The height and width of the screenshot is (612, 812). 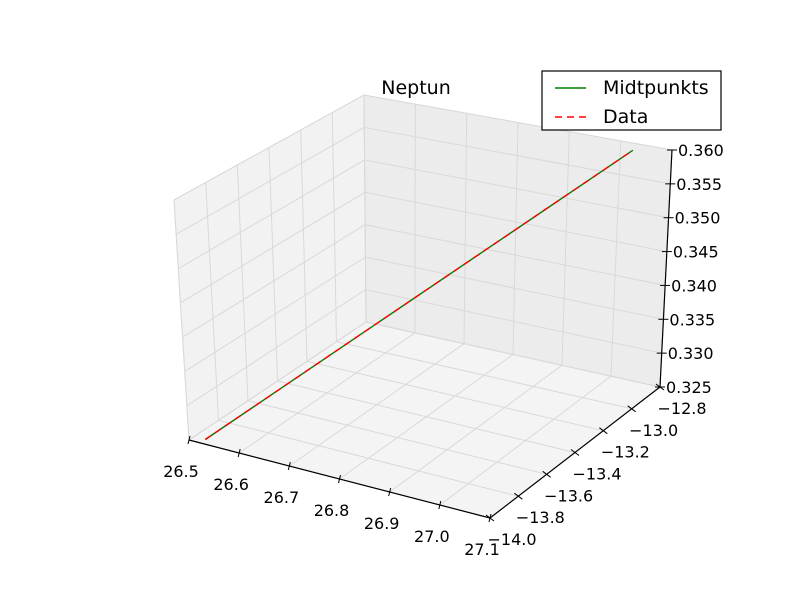 What do you see at coordinates (666, 268) in the screenshot?
I see `z-axis-line` at bounding box center [666, 268].